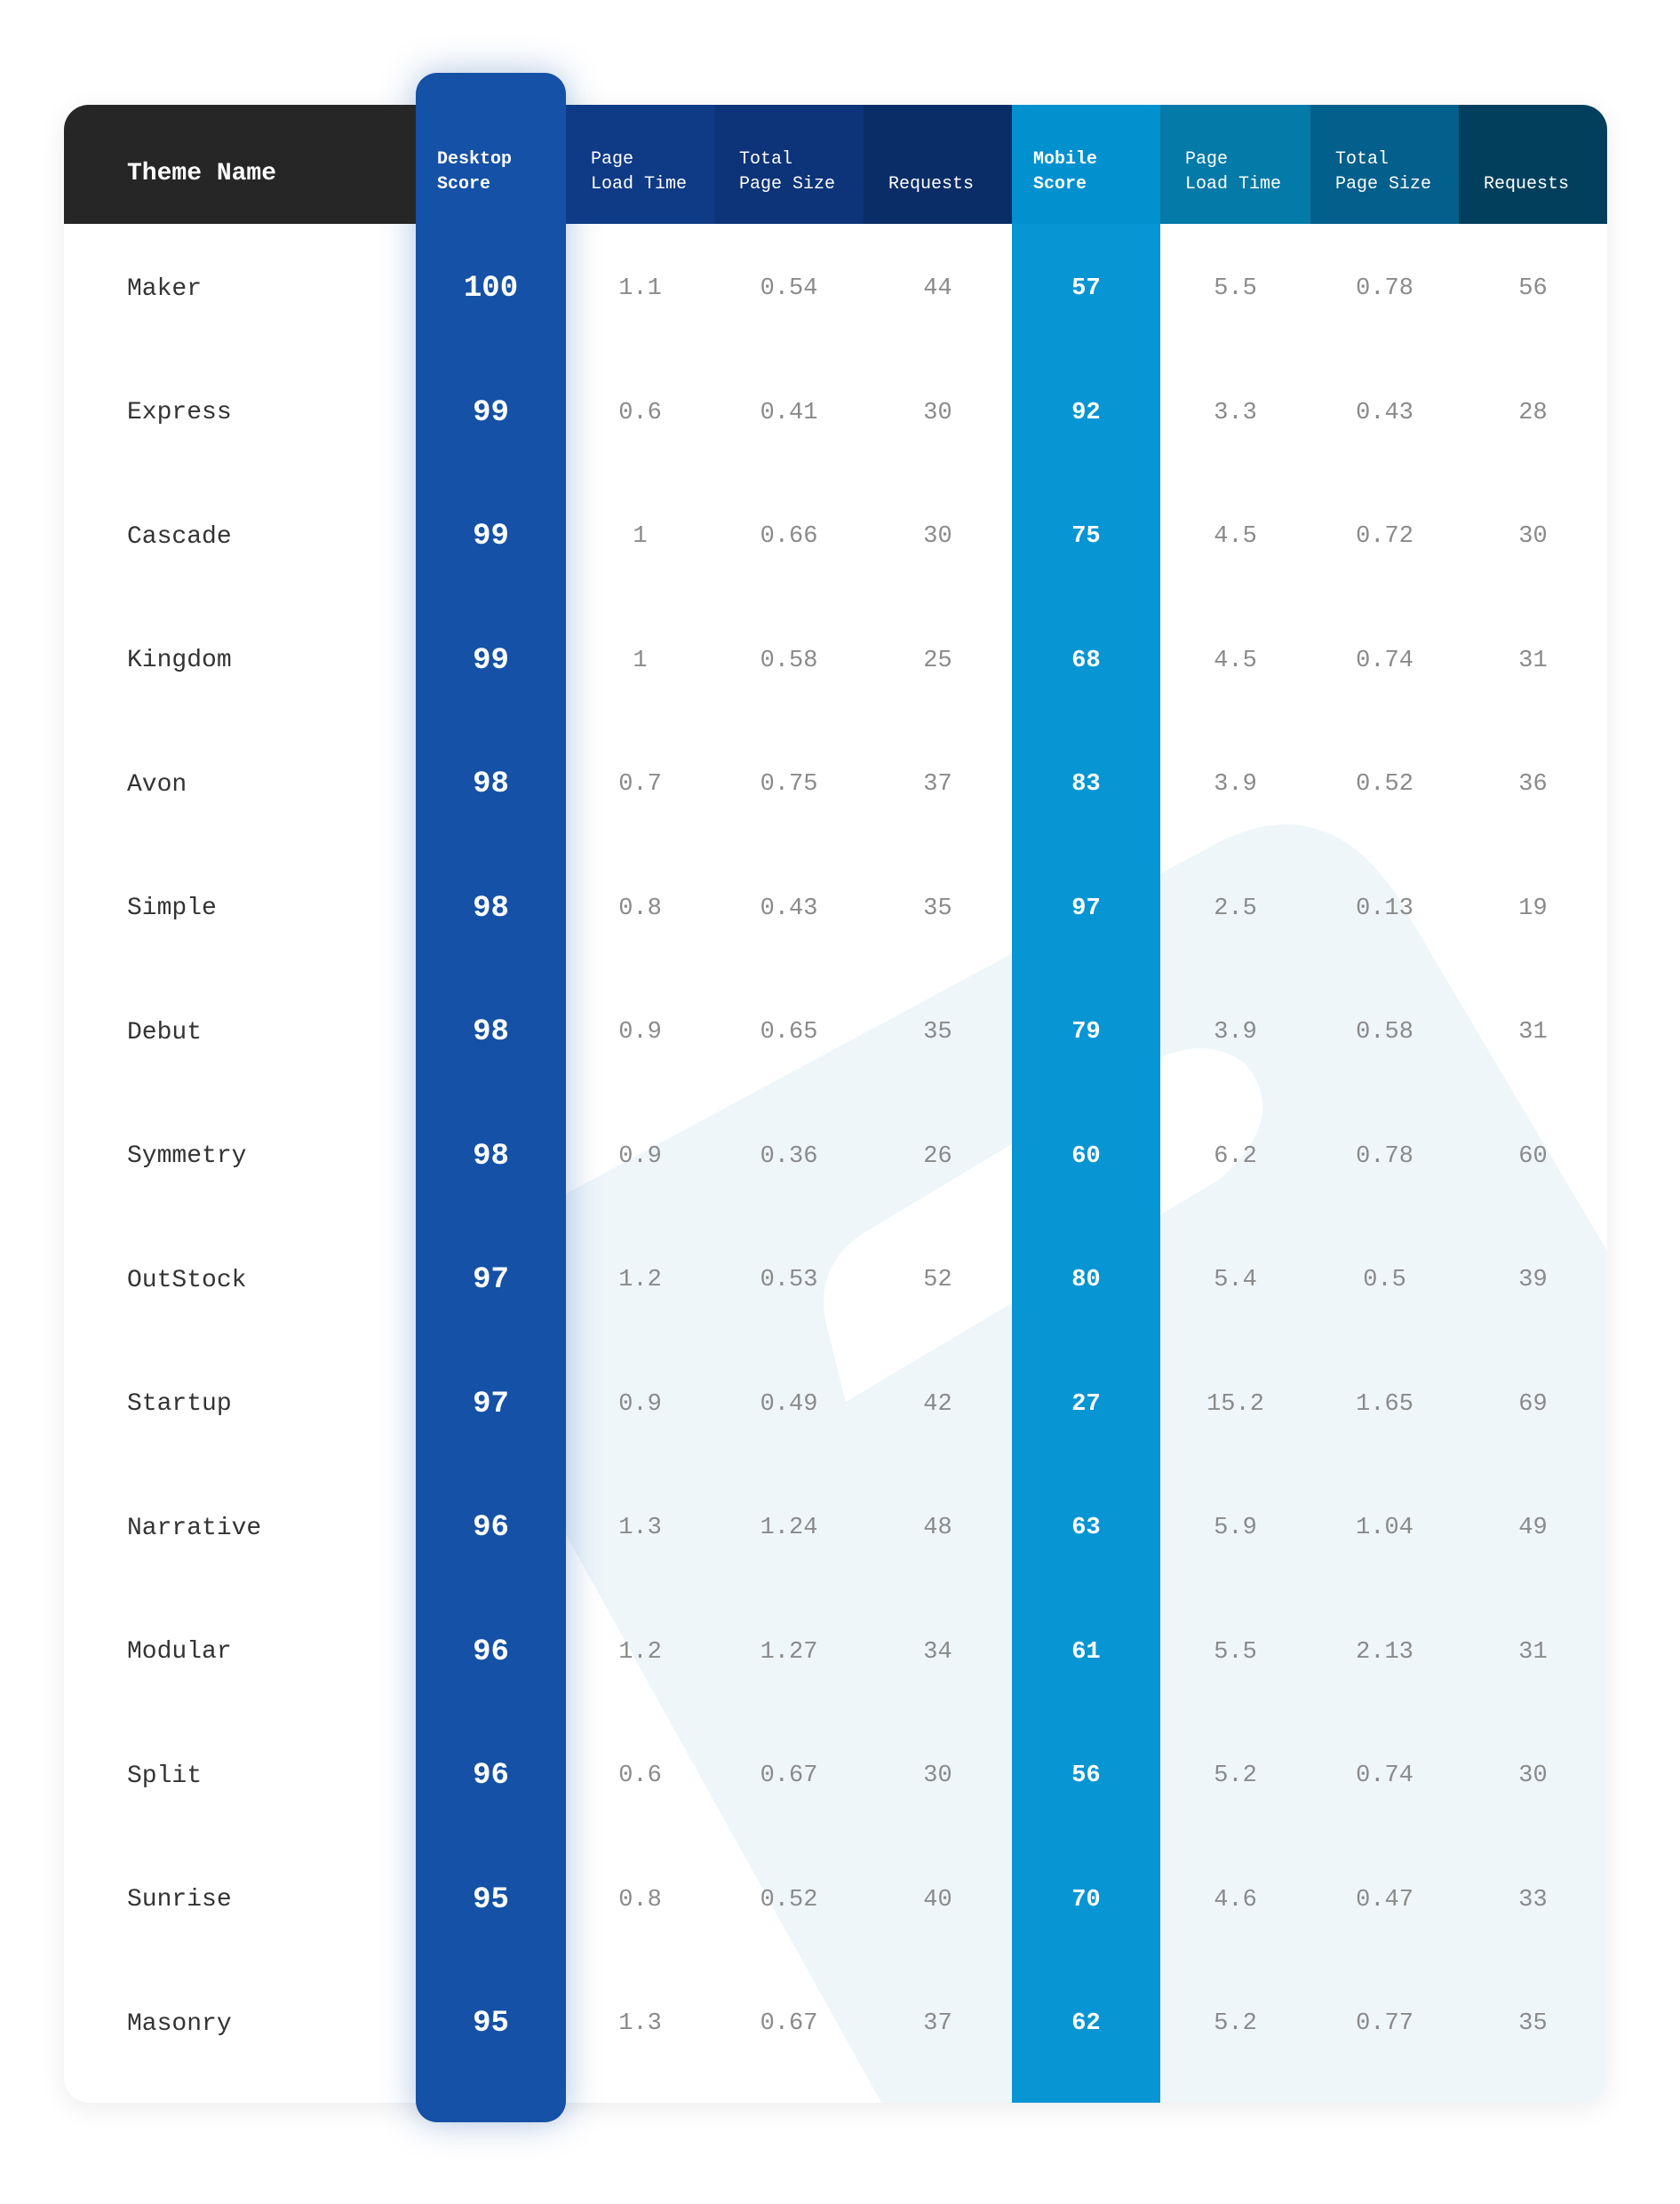 The height and width of the screenshot is (2204, 1680). Describe the element at coordinates (789, 1404) in the screenshot. I see `table-cell: 0.49` at that location.